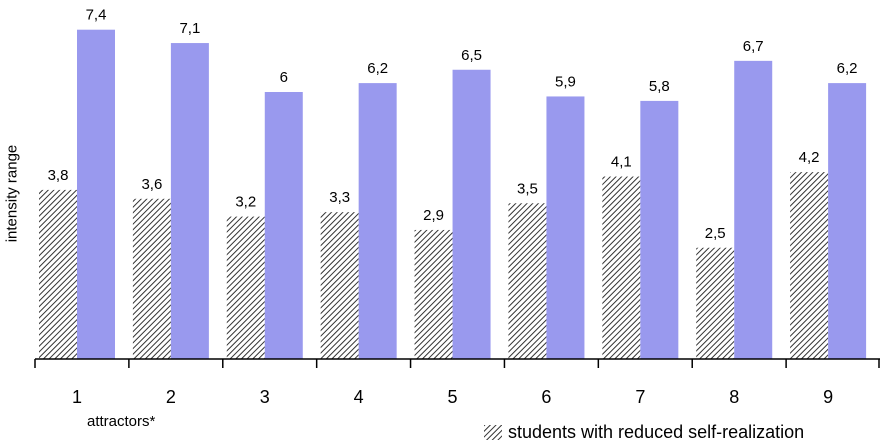  I want to click on x-tick-label: 8, so click(734, 397).